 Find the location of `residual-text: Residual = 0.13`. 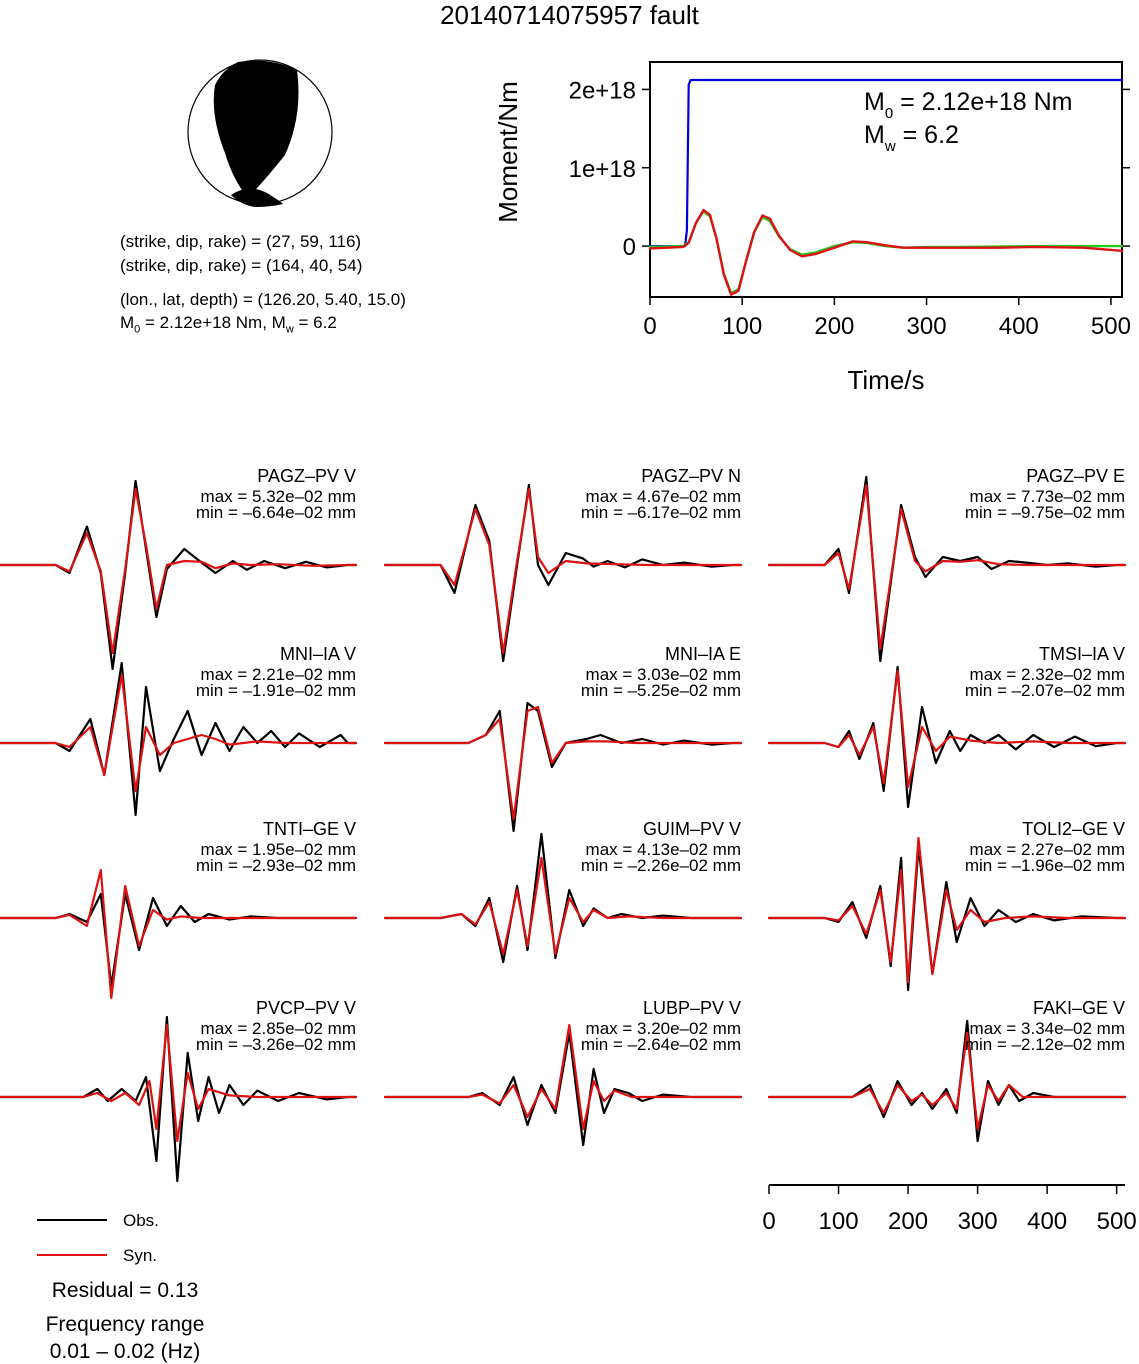

residual-text: Residual = 0.13 is located at coordinates (125, 1290).